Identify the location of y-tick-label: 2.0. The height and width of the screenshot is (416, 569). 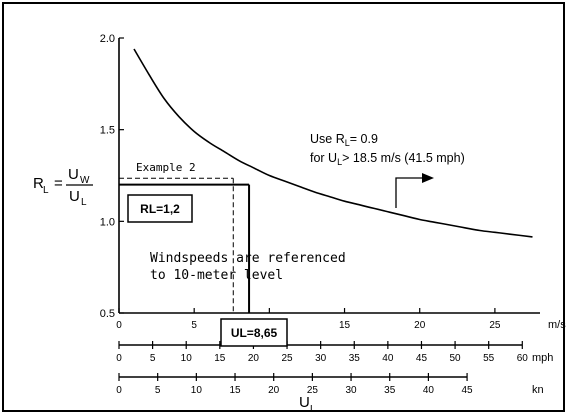
(107, 39).